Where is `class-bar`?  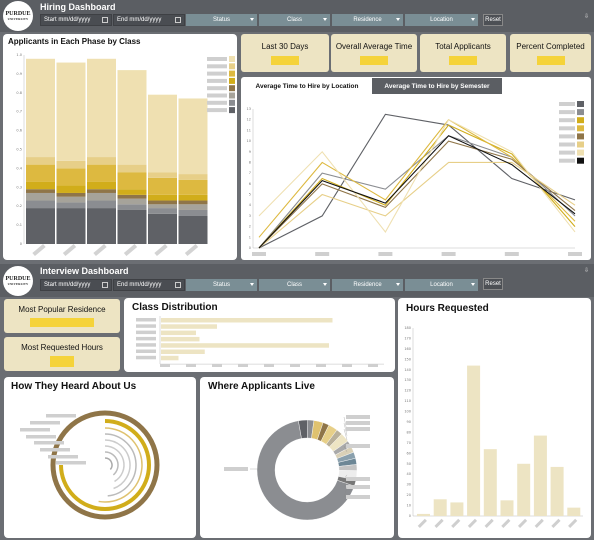 class-bar is located at coordinates (189, 326).